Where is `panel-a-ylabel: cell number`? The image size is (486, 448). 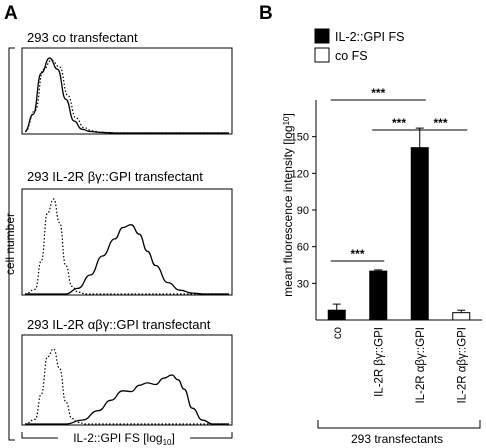
panel-a-ylabel: cell number is located at coordinates (10, 244).